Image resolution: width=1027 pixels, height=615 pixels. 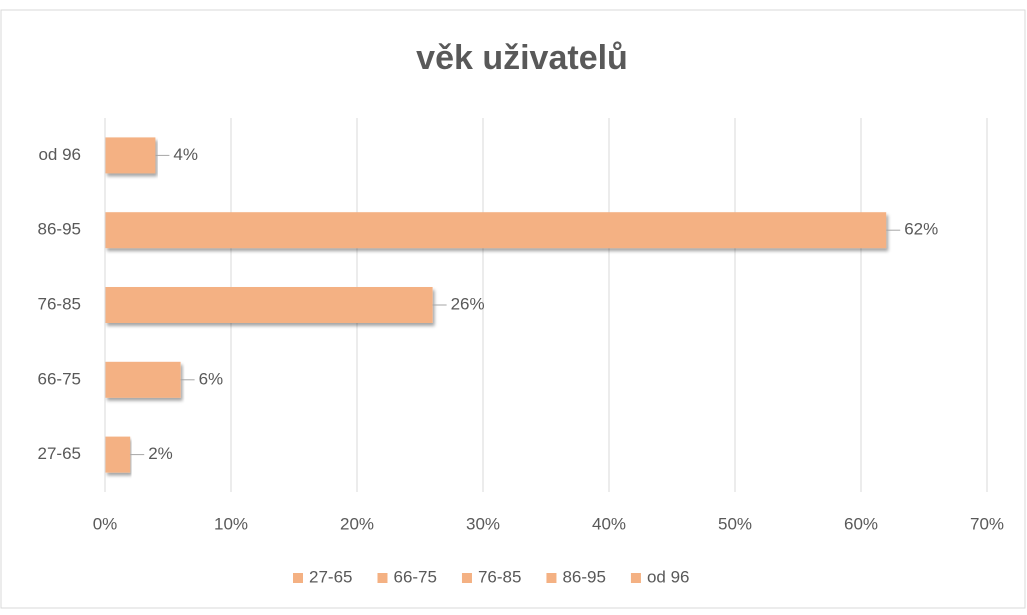 What do you see at coordinates (59, 453) in the screenshot?
I see `y-tick-label: 27-65` at bounding box center [59, 453].